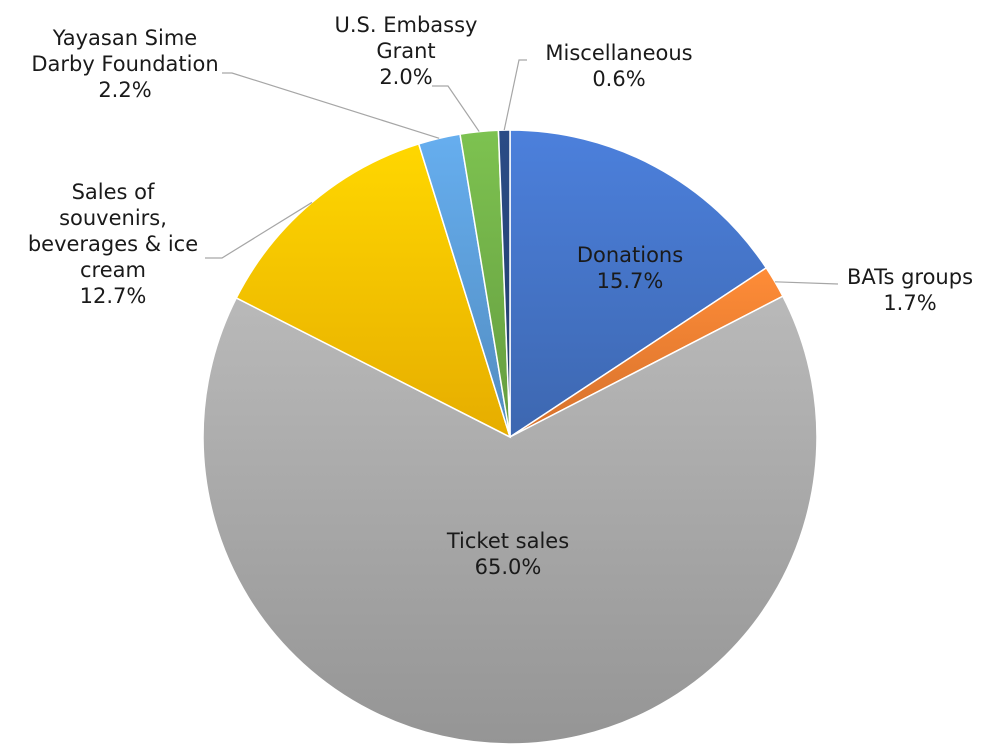  What do you see at coordinates (406, 51) in the screenshot?
I see `data-label: U.S. Embassy Grant 2.0%` at bounding box center [406, 51].